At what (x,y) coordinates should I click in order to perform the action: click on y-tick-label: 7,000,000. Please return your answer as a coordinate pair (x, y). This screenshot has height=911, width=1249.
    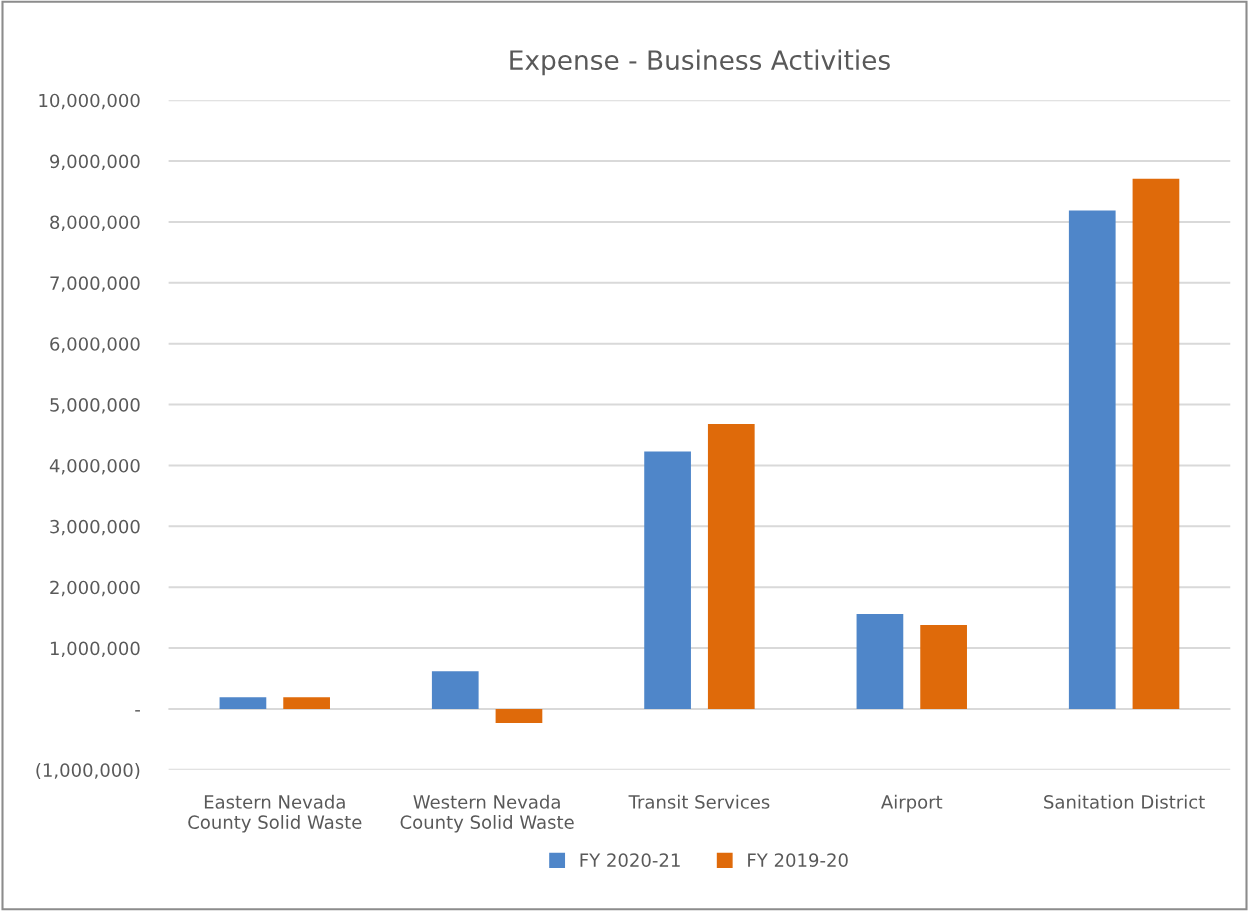
    Looking at the image, I should click on (95, 284).